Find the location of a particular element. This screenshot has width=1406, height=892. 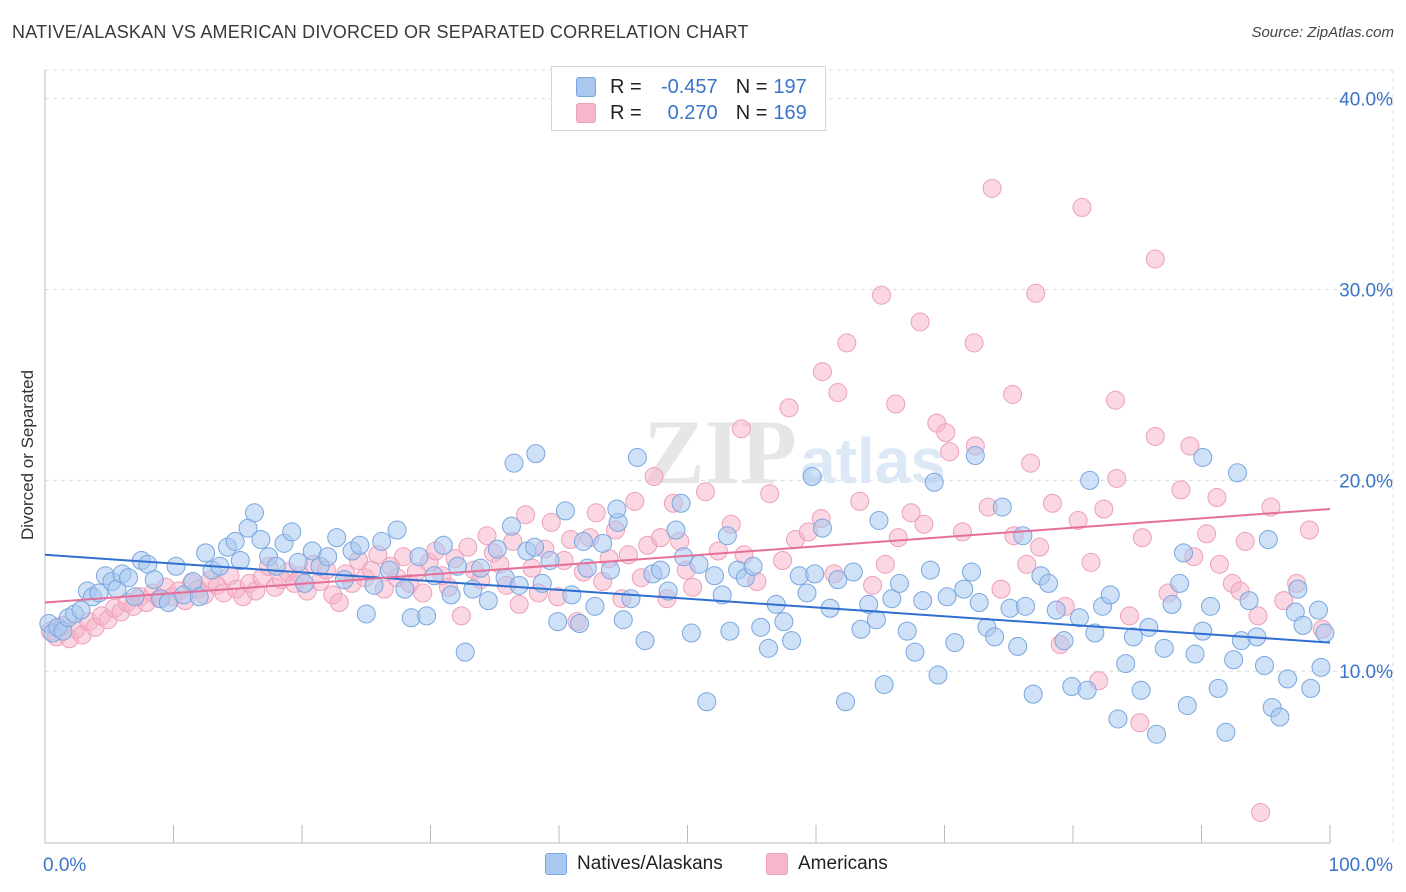

x-tick-label: 0.0% is located at coordinates (64, 865).